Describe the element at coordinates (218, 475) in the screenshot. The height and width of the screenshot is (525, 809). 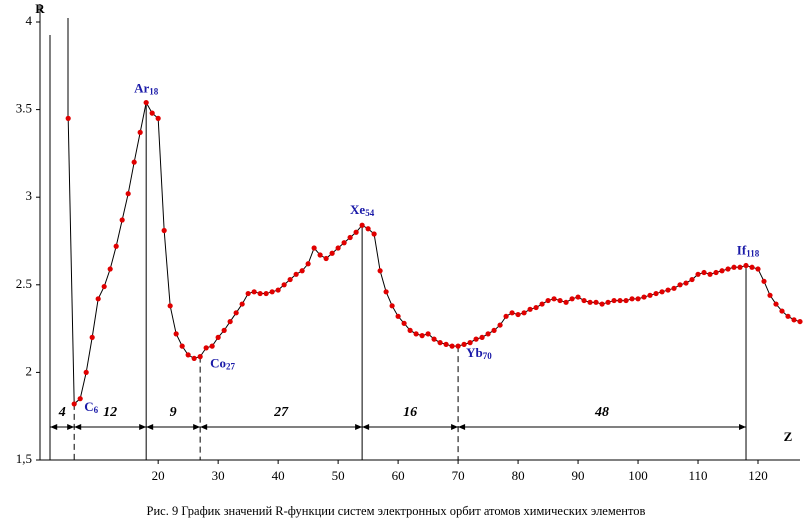
I see `x-tick-label: 30` at that location.